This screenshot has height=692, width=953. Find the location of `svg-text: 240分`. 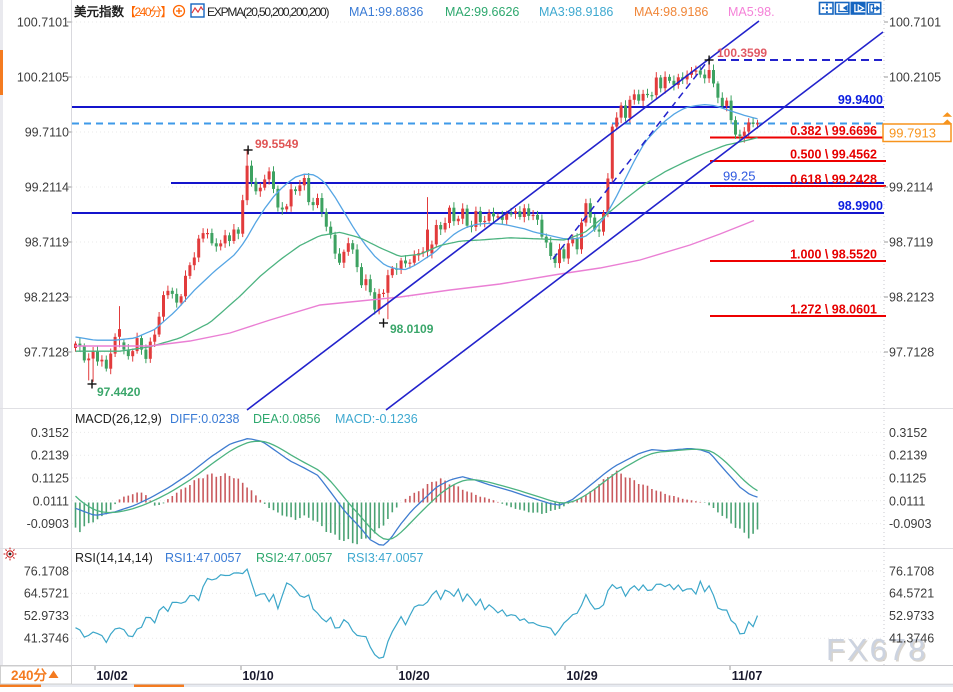

svg-text: 240分 is located at coordinates (29, 675).